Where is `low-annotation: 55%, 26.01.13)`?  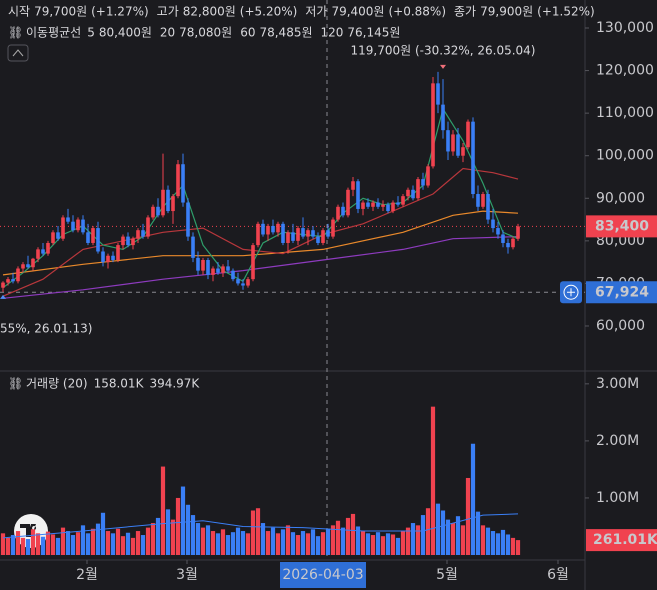
low-annotation: 55%, 26.01.13) is located at coordinates (46, 328).